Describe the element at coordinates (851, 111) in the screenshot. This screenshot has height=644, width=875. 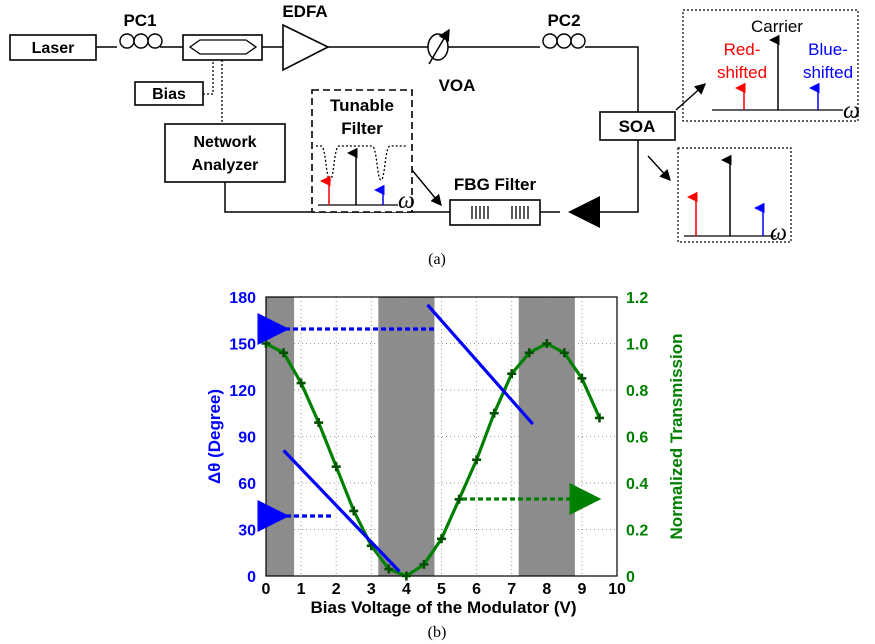
I see `top-omega: ω` at that location.